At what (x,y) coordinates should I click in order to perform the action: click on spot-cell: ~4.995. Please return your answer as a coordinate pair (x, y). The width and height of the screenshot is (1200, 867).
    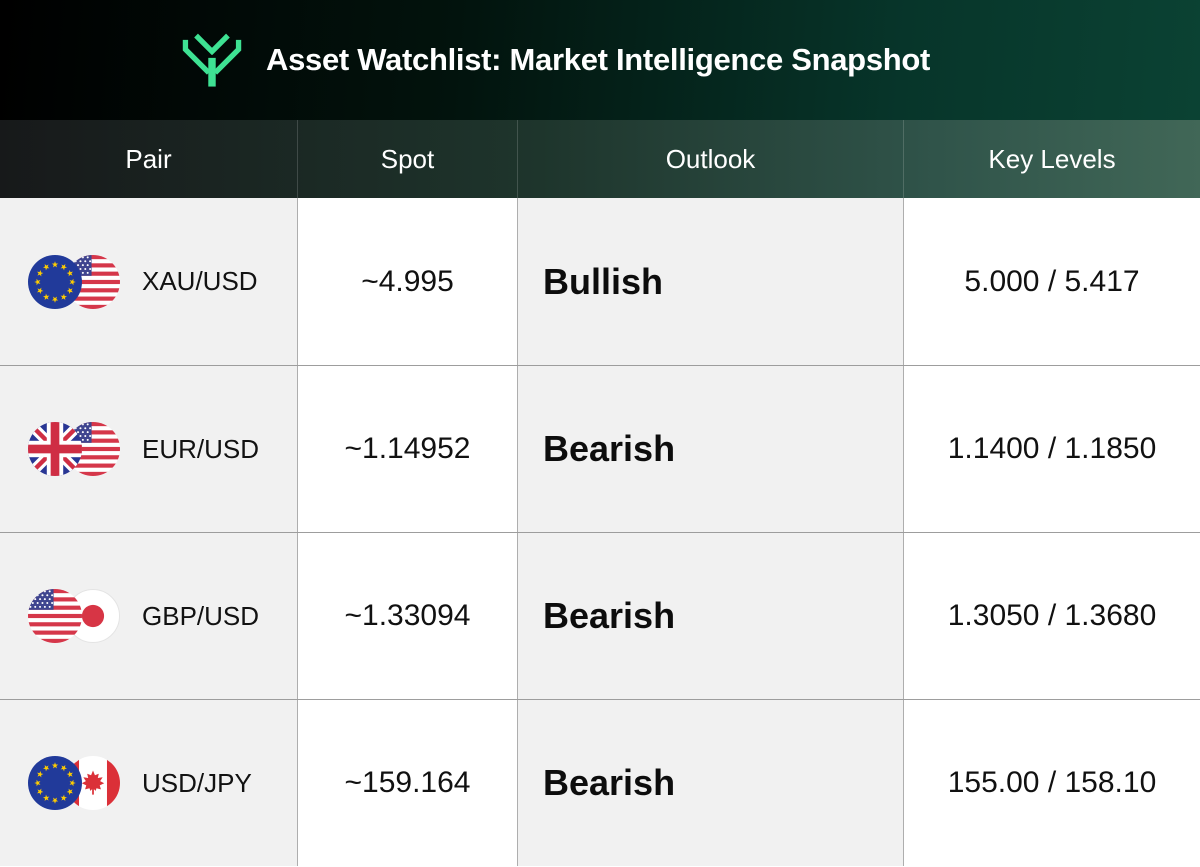
    Looking at the image, I should click on (407, 281).